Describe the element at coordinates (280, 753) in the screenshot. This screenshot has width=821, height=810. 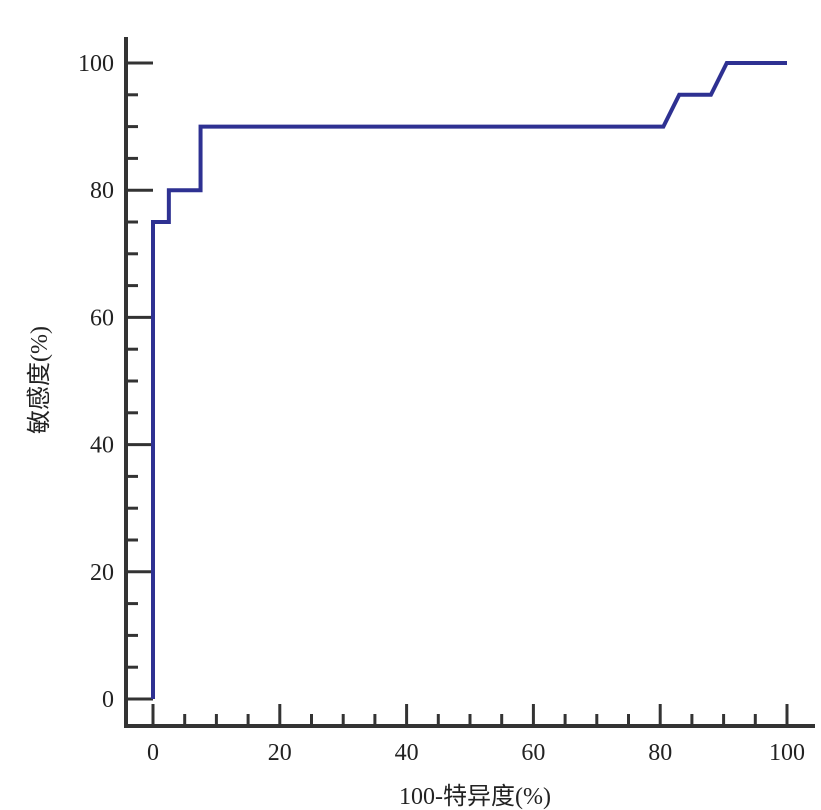
I see `x-tick-label: 20` at that location.